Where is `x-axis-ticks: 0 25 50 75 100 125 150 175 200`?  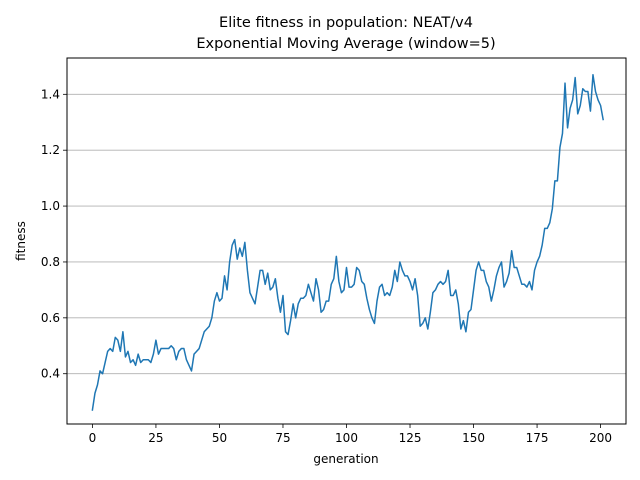 x-axis-ticks: 0 25 50 75 100 125 150 175 200 is located at coordinates (350, 434).